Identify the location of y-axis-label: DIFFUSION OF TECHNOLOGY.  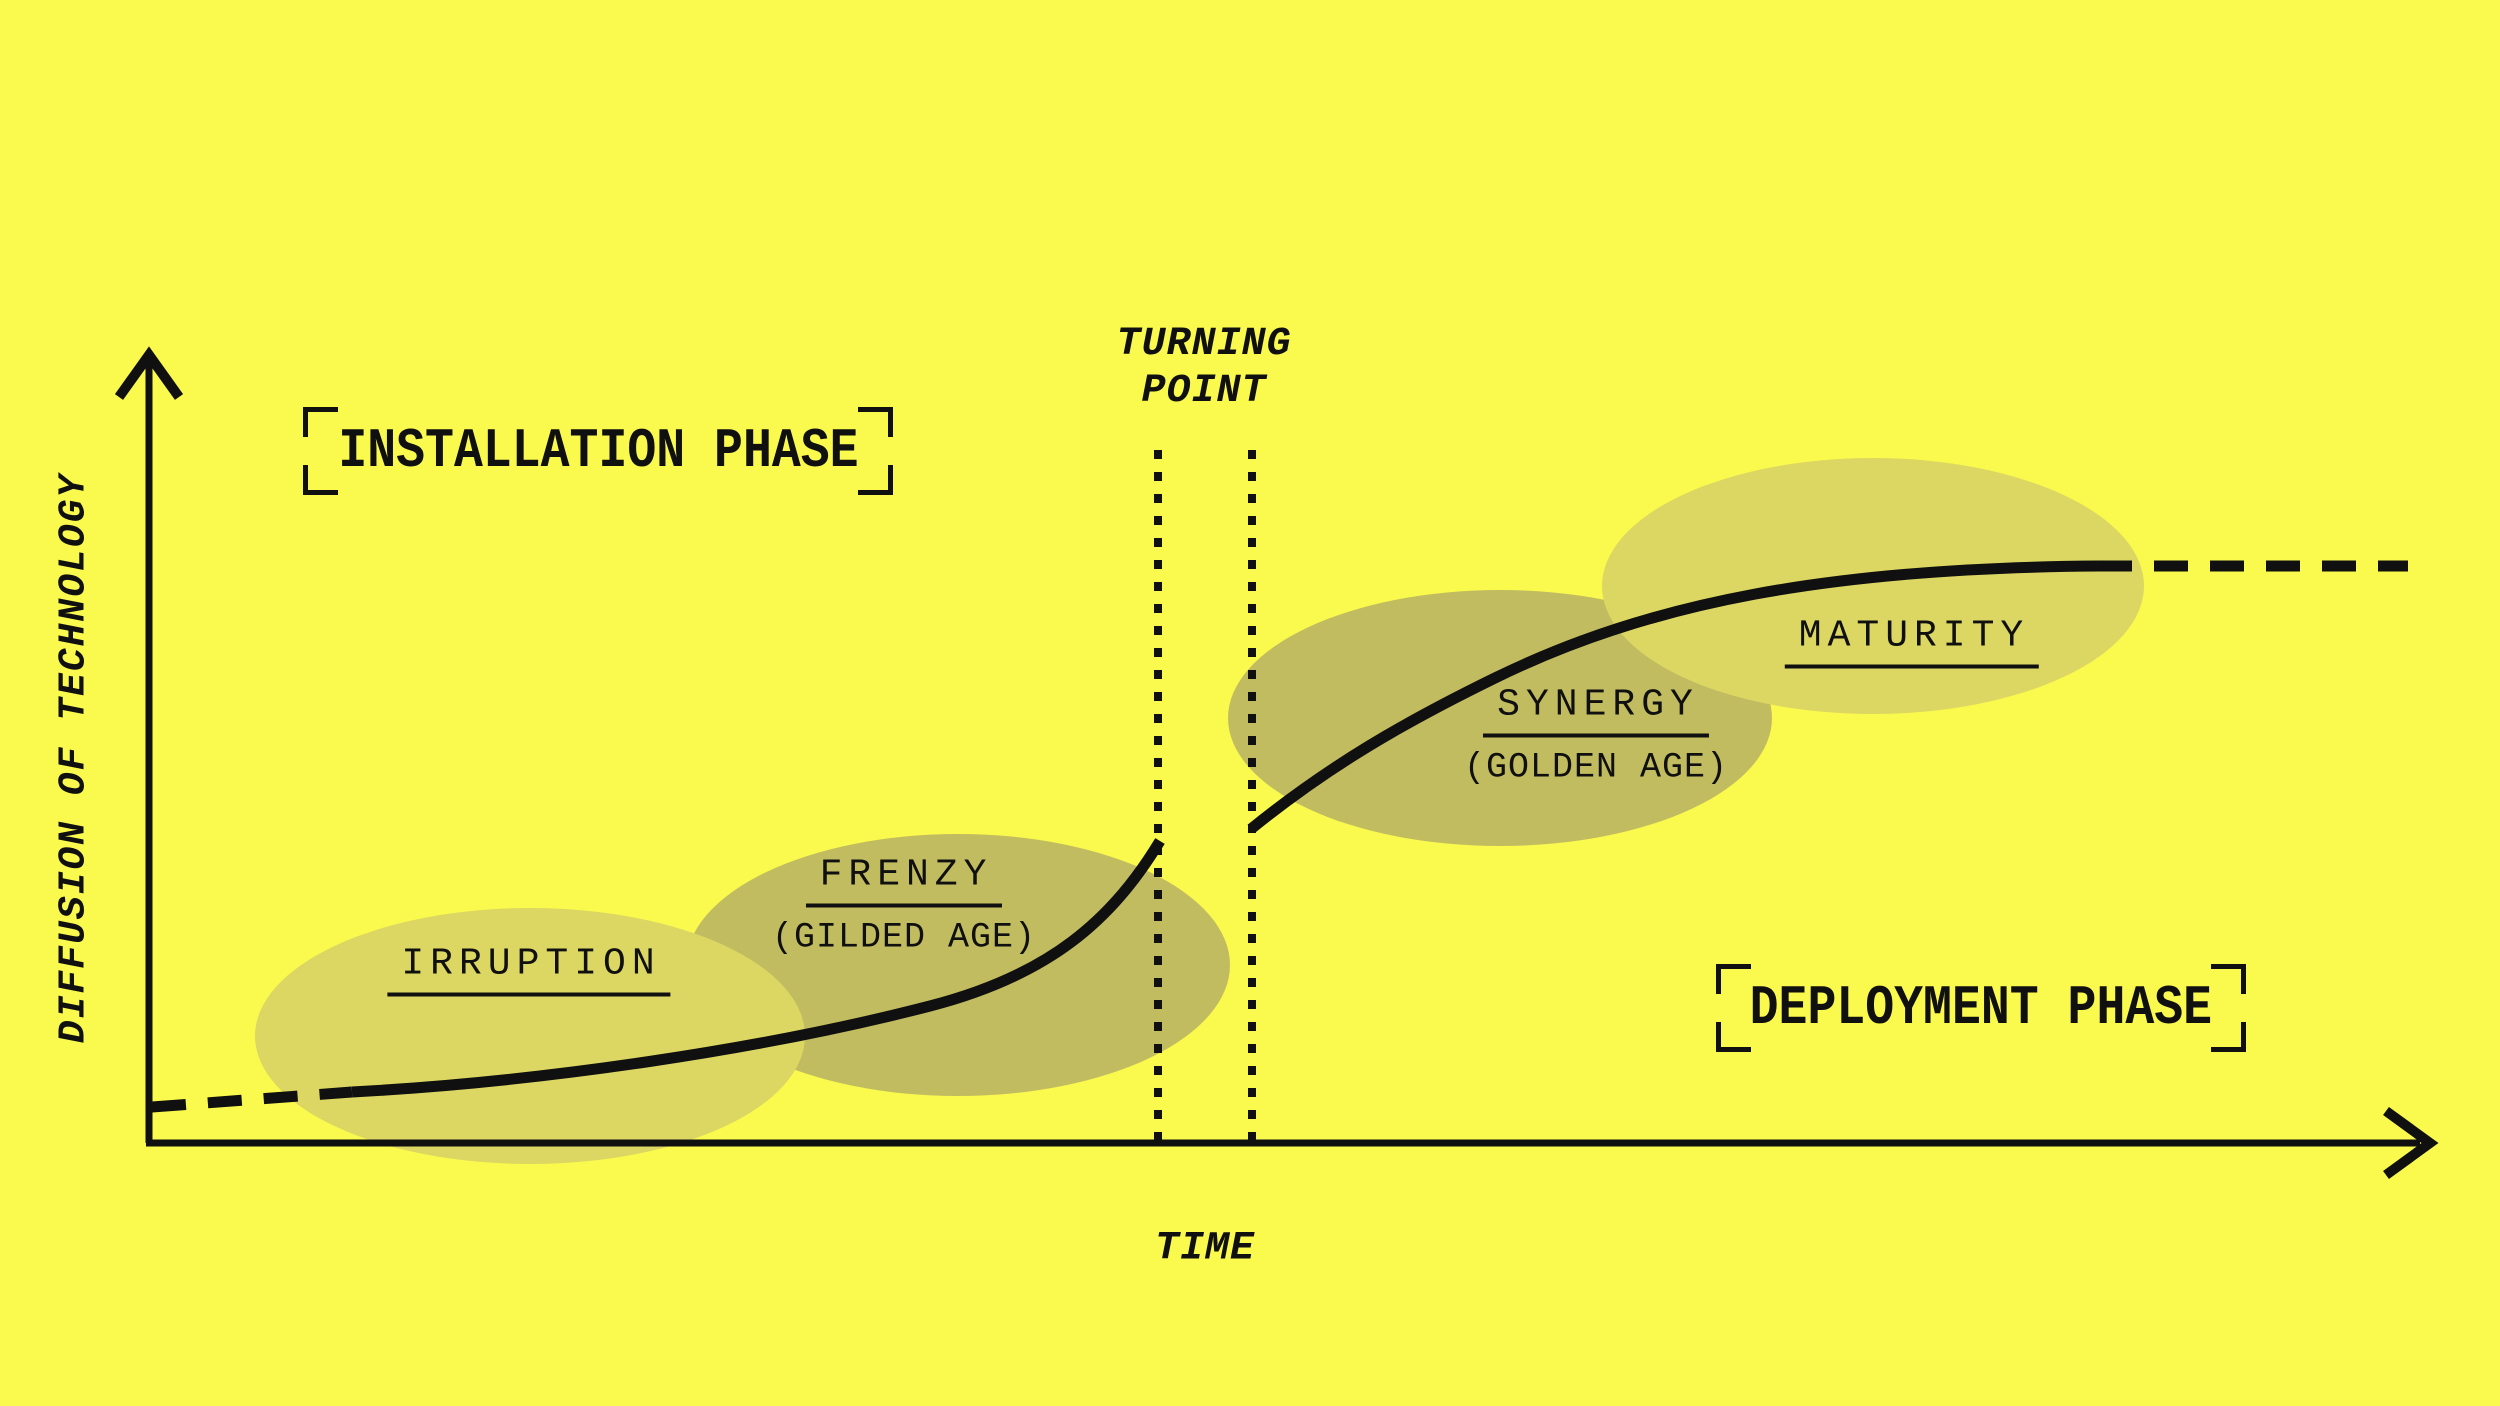
(74, 758).